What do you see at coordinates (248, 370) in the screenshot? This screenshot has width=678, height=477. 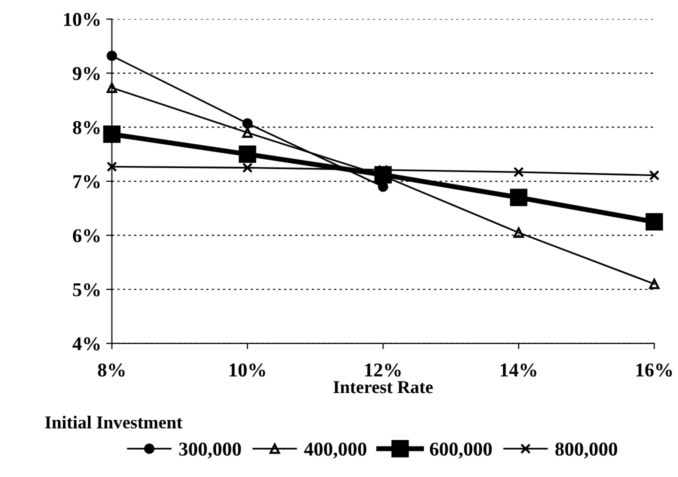 I see `x-tick-label: 10%` at bounding box center [248, 370].